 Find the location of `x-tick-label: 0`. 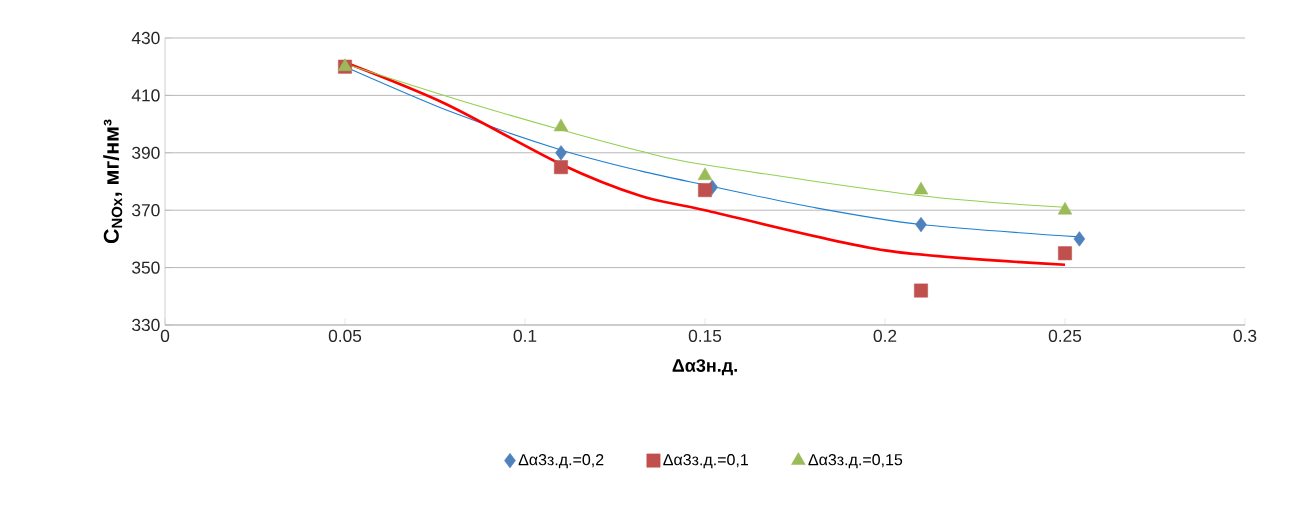

x-tick-label: 0 is located at coordinates (165, 335).